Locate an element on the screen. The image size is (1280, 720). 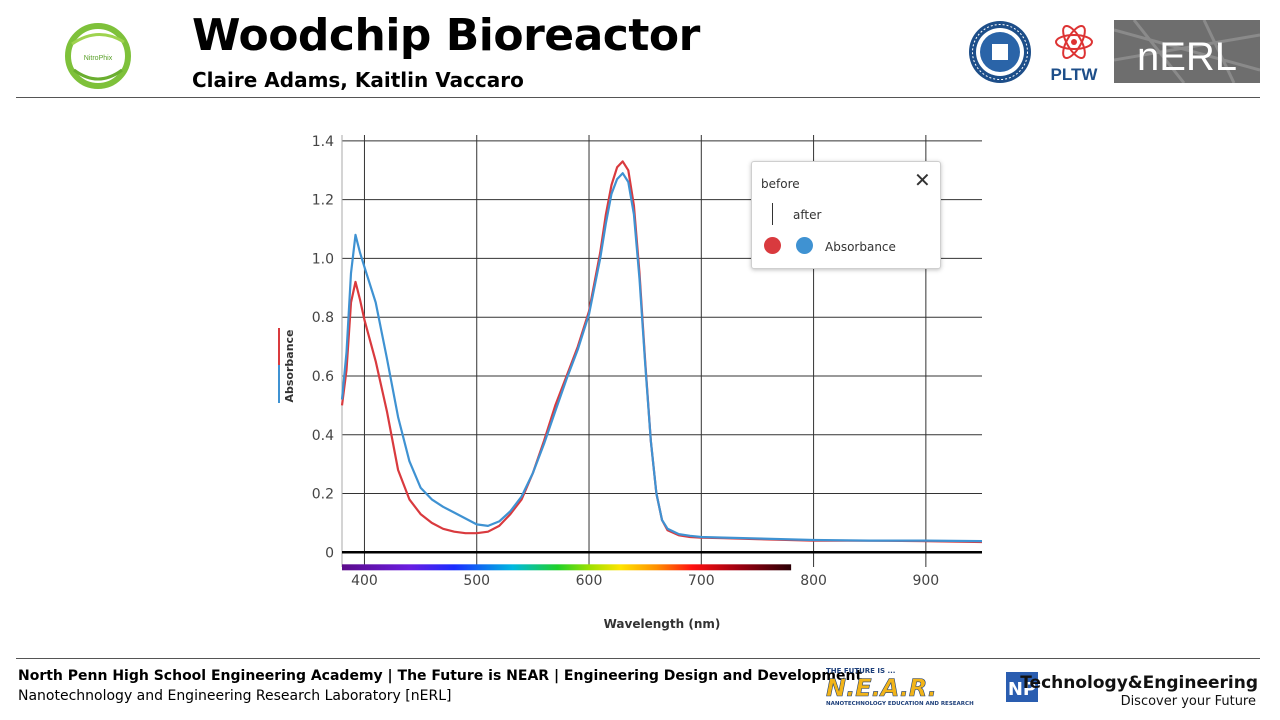
y-tick-label: 1.2 is located at coordinates (323, 201).